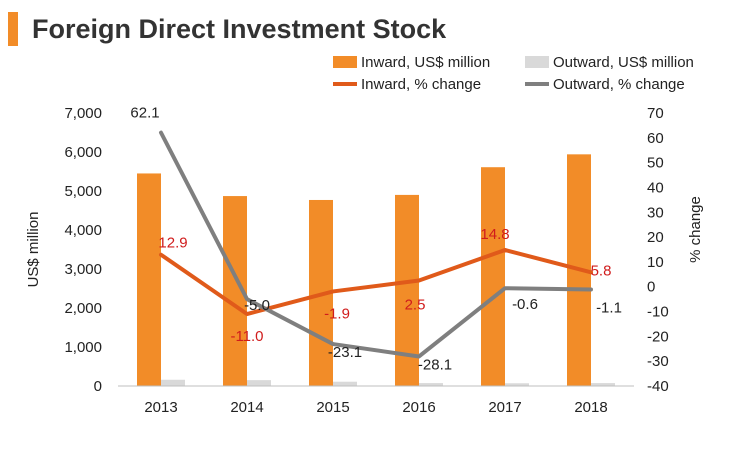 The width and height of the screenshot is (741, 451). I want to click on chart-title: Foreign Direct Investment Stock, so click(239, 29).